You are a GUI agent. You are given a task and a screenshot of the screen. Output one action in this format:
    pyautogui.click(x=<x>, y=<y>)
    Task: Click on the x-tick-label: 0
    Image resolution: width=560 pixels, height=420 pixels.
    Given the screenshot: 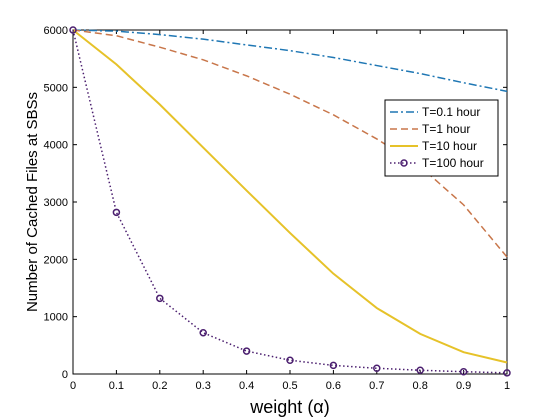 What is the action you would take?
    pyautogui.click(x=73, y=386)
    